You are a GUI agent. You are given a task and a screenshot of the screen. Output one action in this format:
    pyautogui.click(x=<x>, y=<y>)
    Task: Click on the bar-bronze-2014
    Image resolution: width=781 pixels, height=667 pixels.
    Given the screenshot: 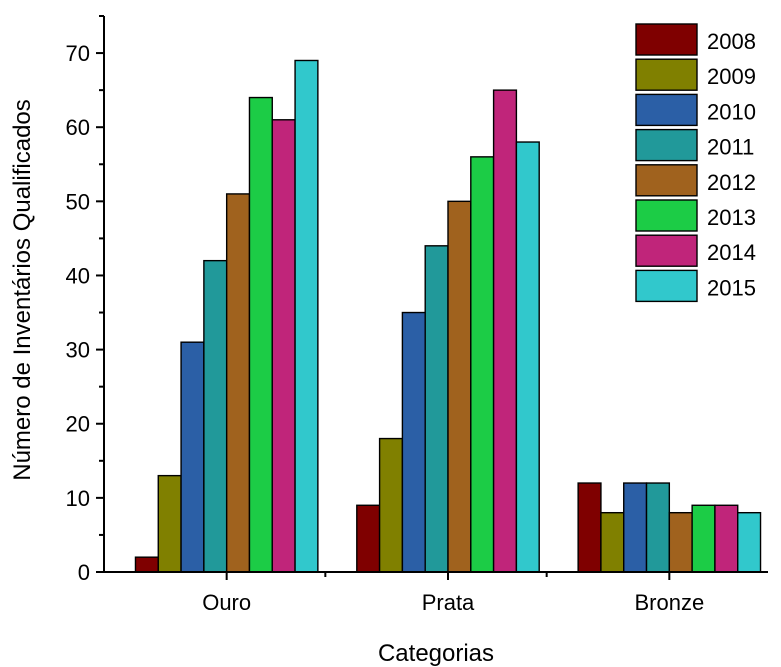 What is the action you would take?
    pyautogui.click(x=726, y=538)
    